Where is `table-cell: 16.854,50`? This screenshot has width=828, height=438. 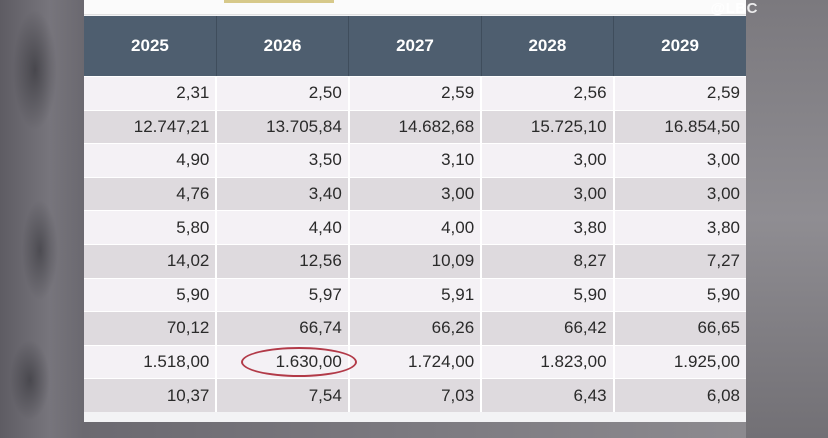 table-cell: 16.854,50 is located at coordinates (679, 126).